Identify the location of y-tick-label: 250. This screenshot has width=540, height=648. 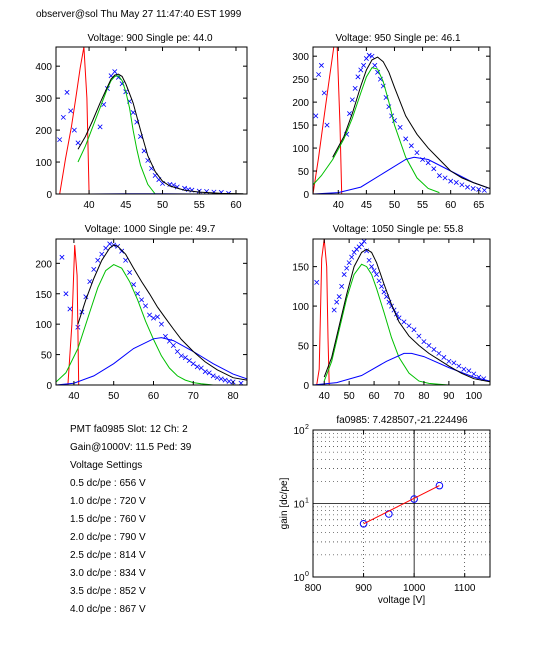
(300, 80).